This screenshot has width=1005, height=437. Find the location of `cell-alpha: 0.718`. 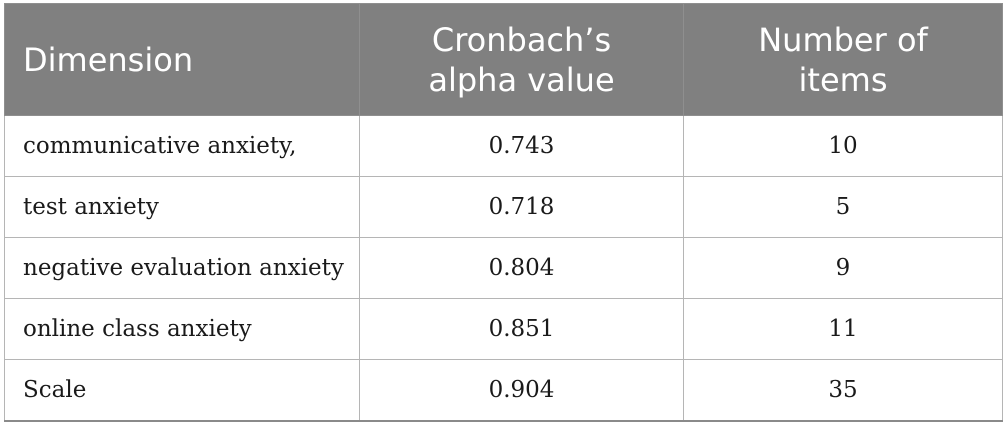

cell-alpha: 0.718 is located at coordinates (521, 207).